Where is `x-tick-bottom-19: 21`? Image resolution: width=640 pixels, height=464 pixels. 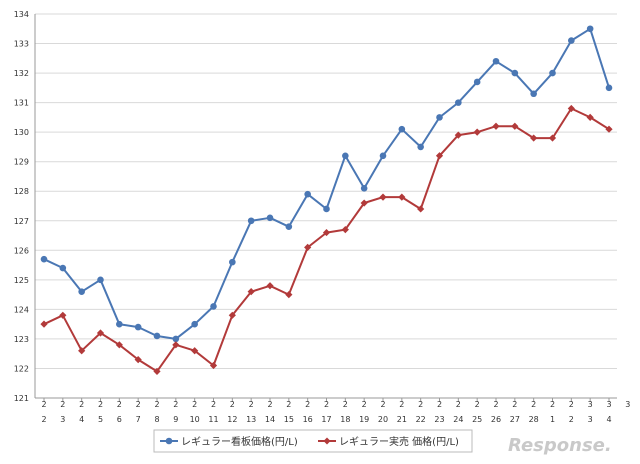 x-tick-bottom-19: 21 is located at coordinates (402, 419).